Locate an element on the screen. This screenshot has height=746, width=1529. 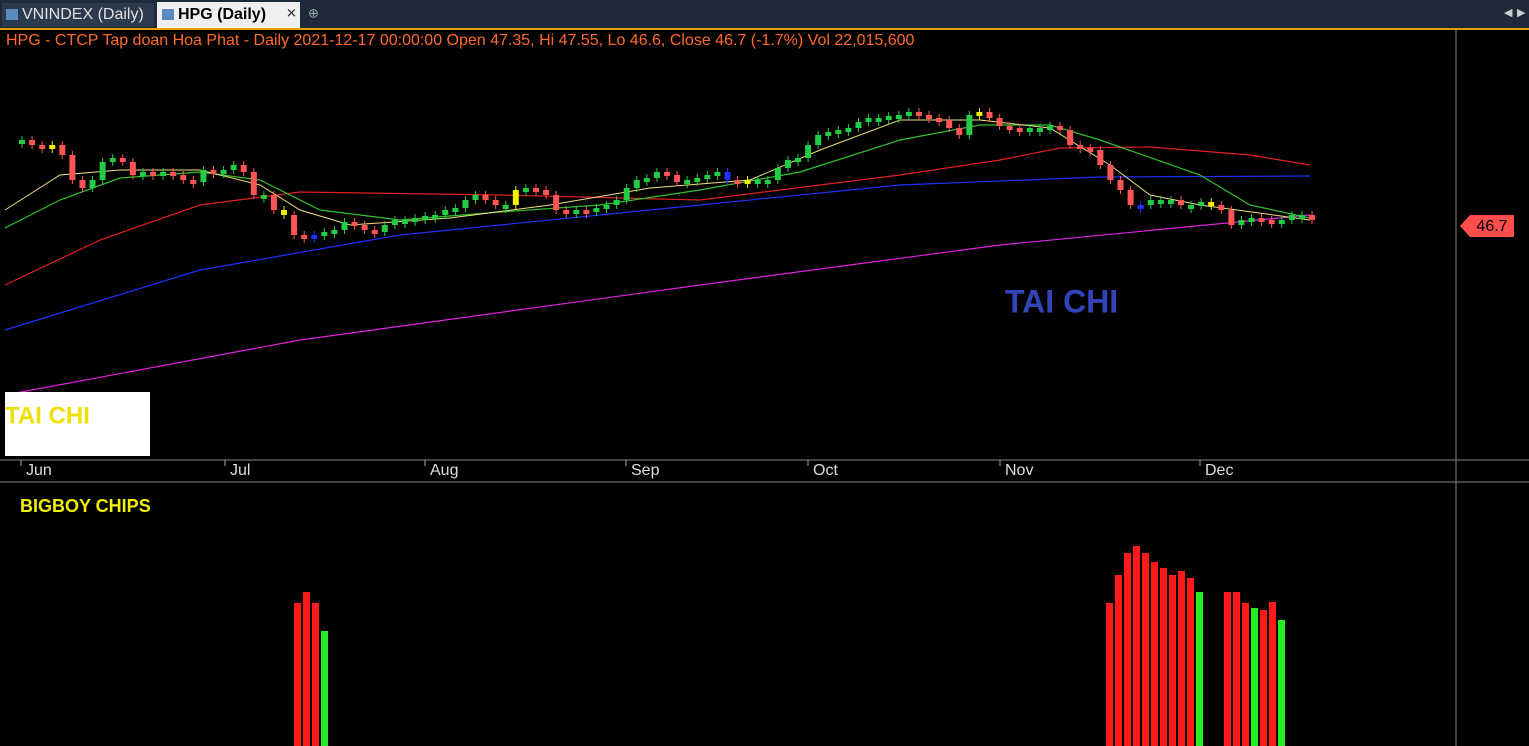
month-label: Dec is located at coordinates (1219, 470).